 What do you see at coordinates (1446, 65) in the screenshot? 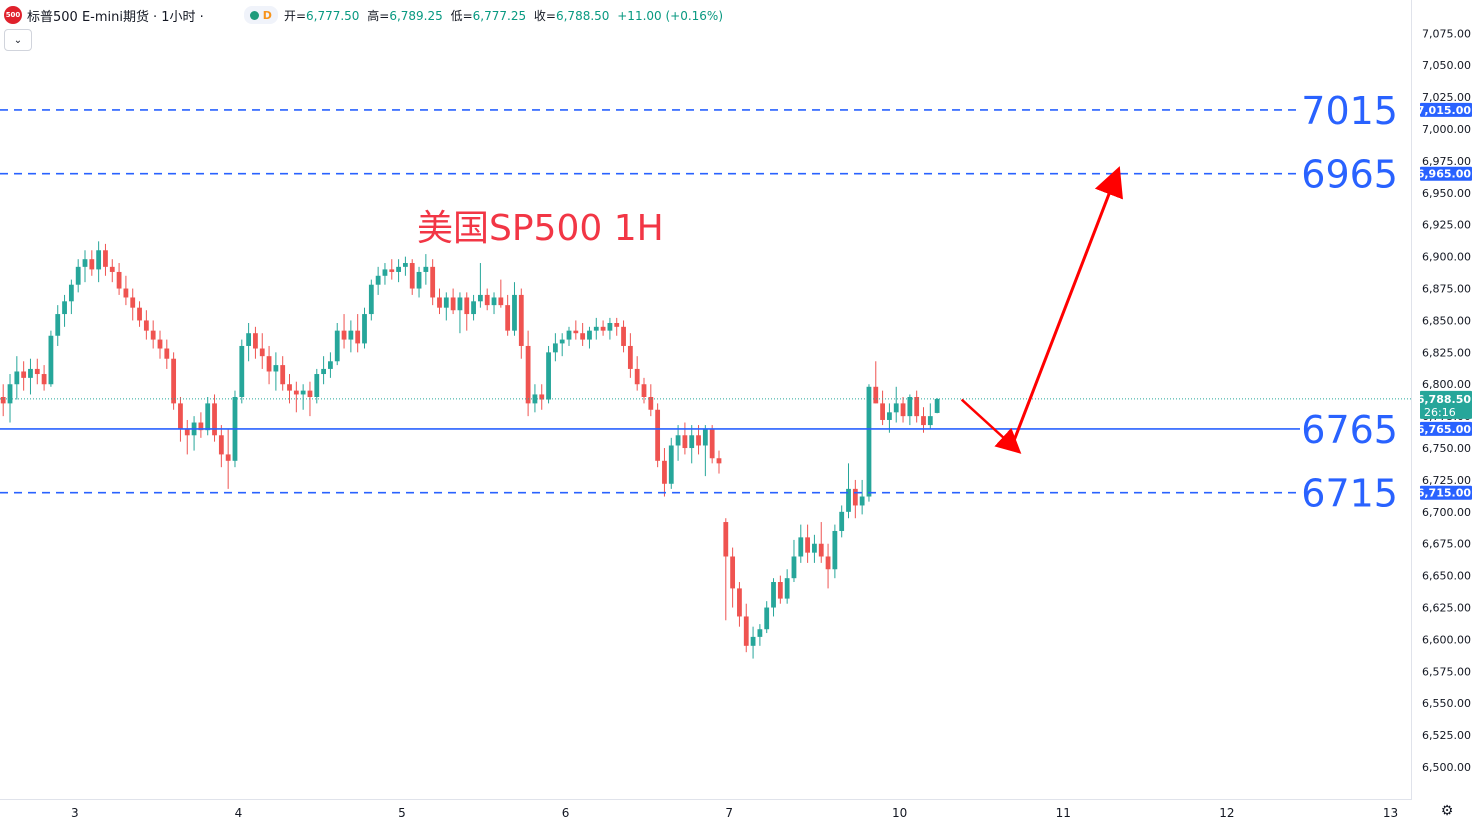
I see `price-tick-label: 7,050.00` at bounding box center [1446, 65].